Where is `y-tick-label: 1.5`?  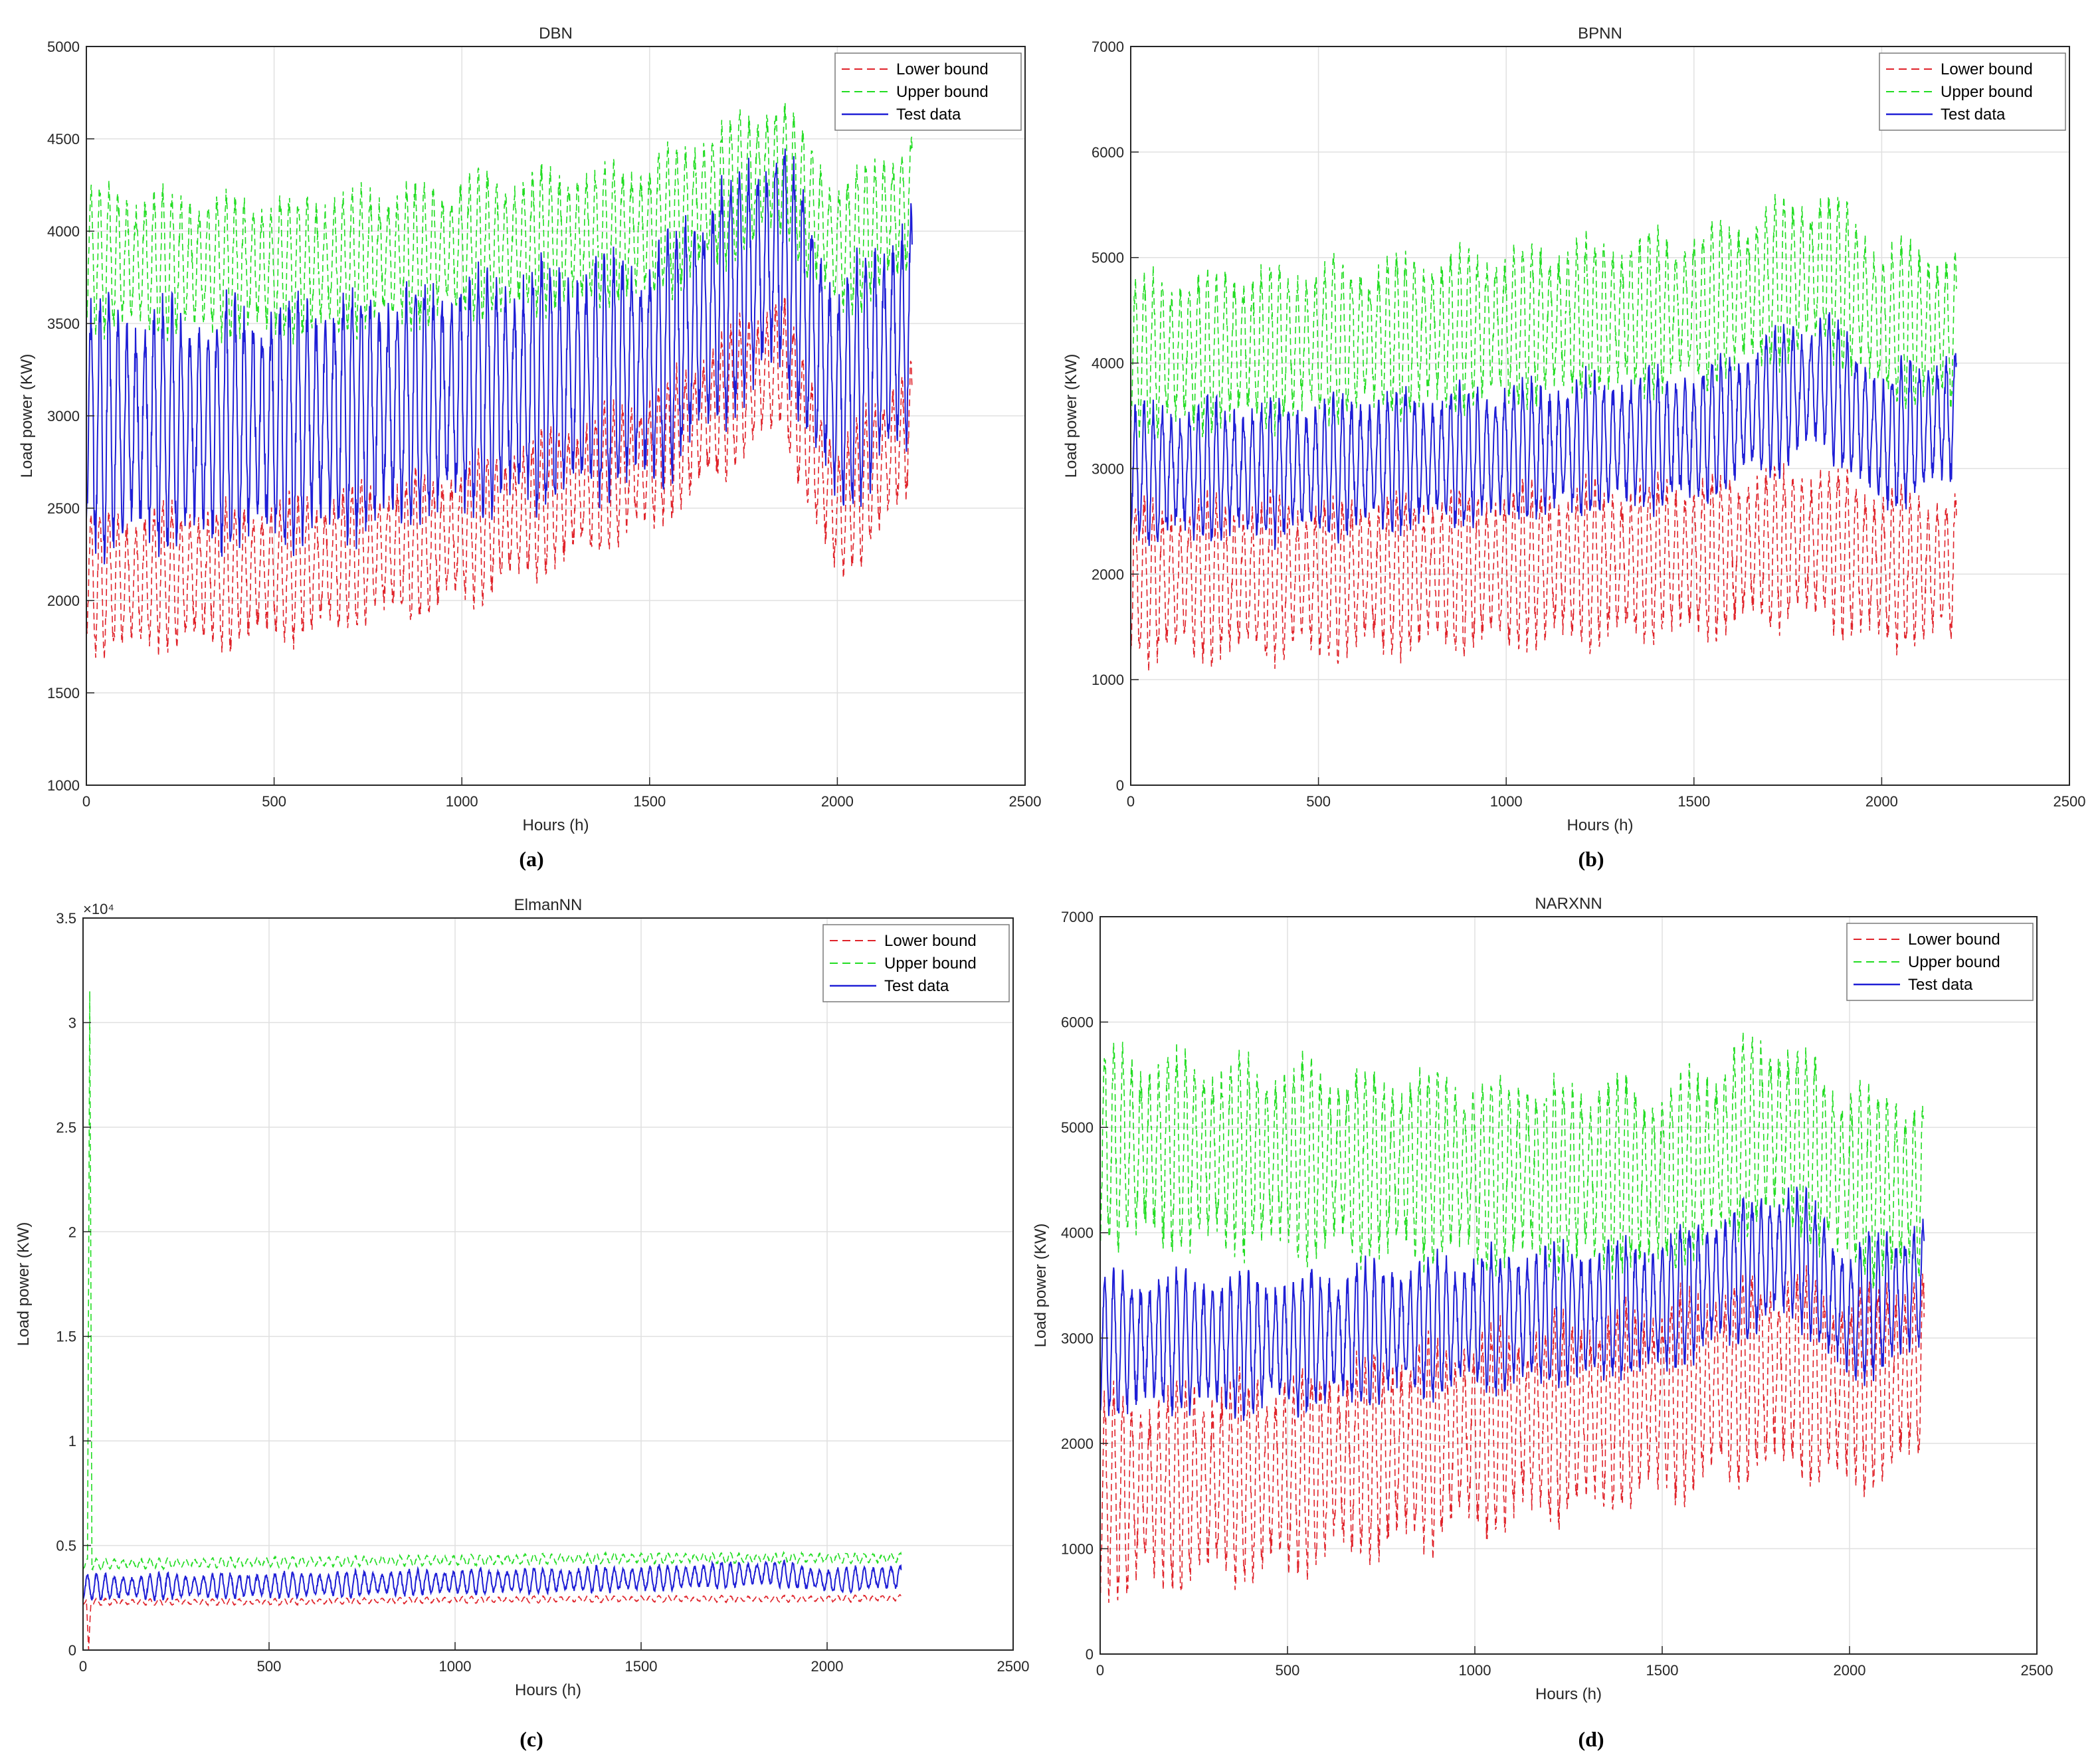 y-tick-label: 1.5 is located at coordinates (66, 1337).